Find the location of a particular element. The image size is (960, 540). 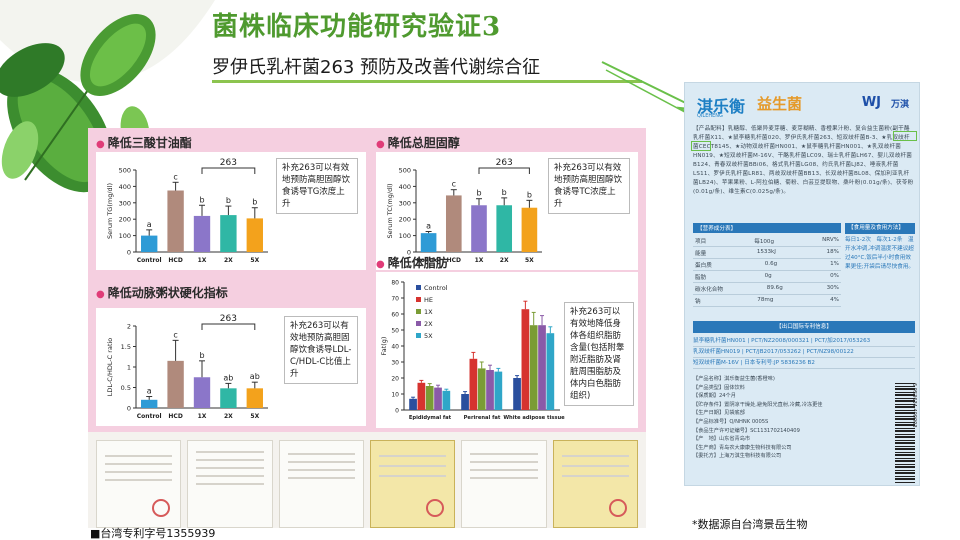

y-tick-label: 1 is located at coordinates (129, 368).